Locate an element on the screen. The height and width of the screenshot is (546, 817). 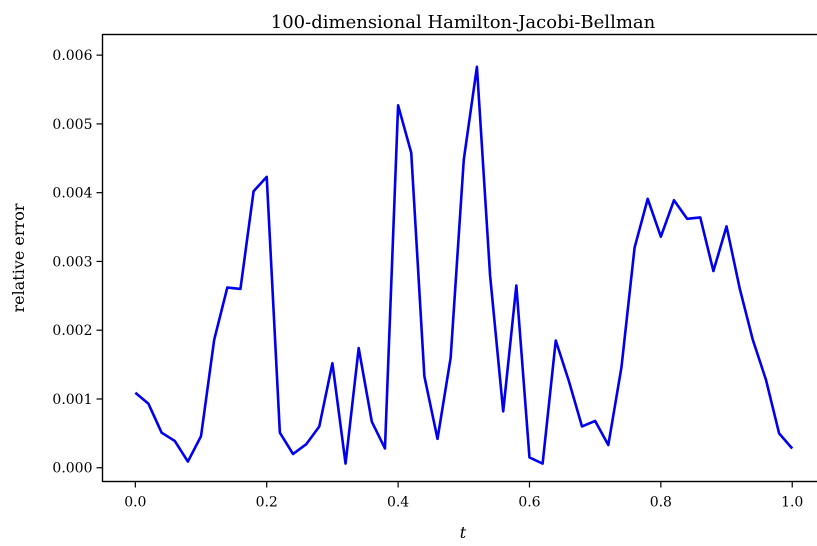
y-tick-label: 0.006 is located at coordinates (72, 56).